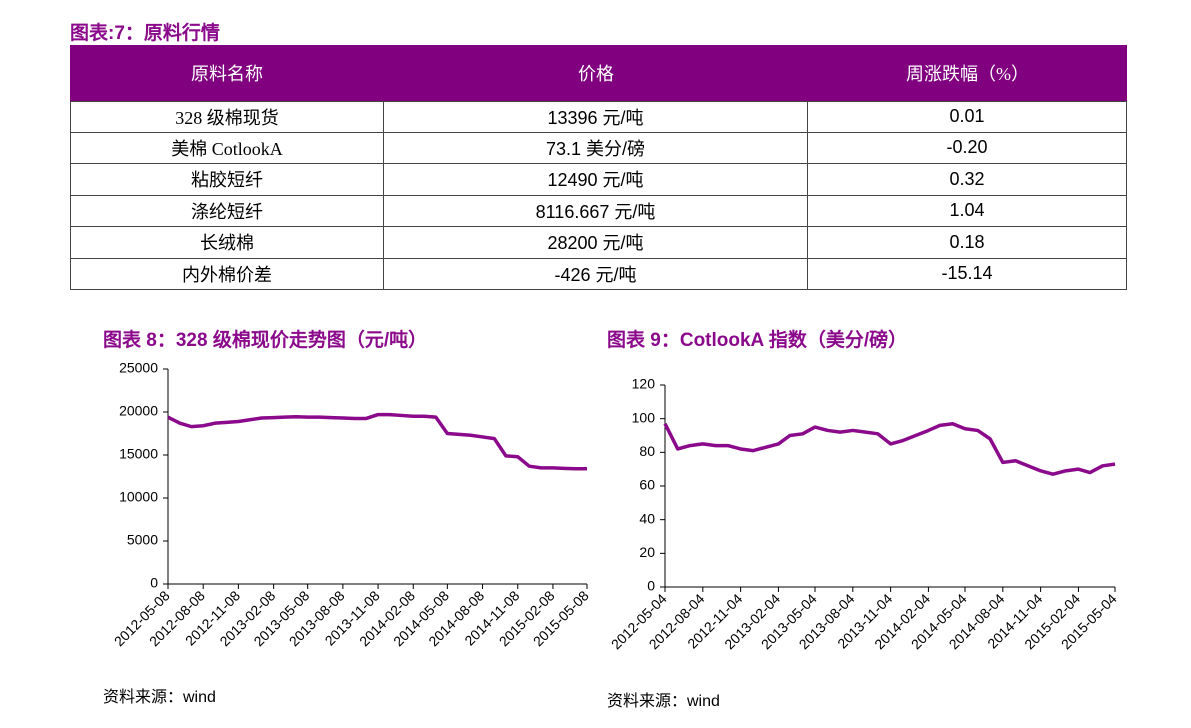 The width and height of the screenshot is (1191, 728). What do you see at coordinates (265, 339) in the screenshot?
I see `chart-title: 图表 8：328 级棉现价走势图（元/吨）` at bounding box center [265, 339].